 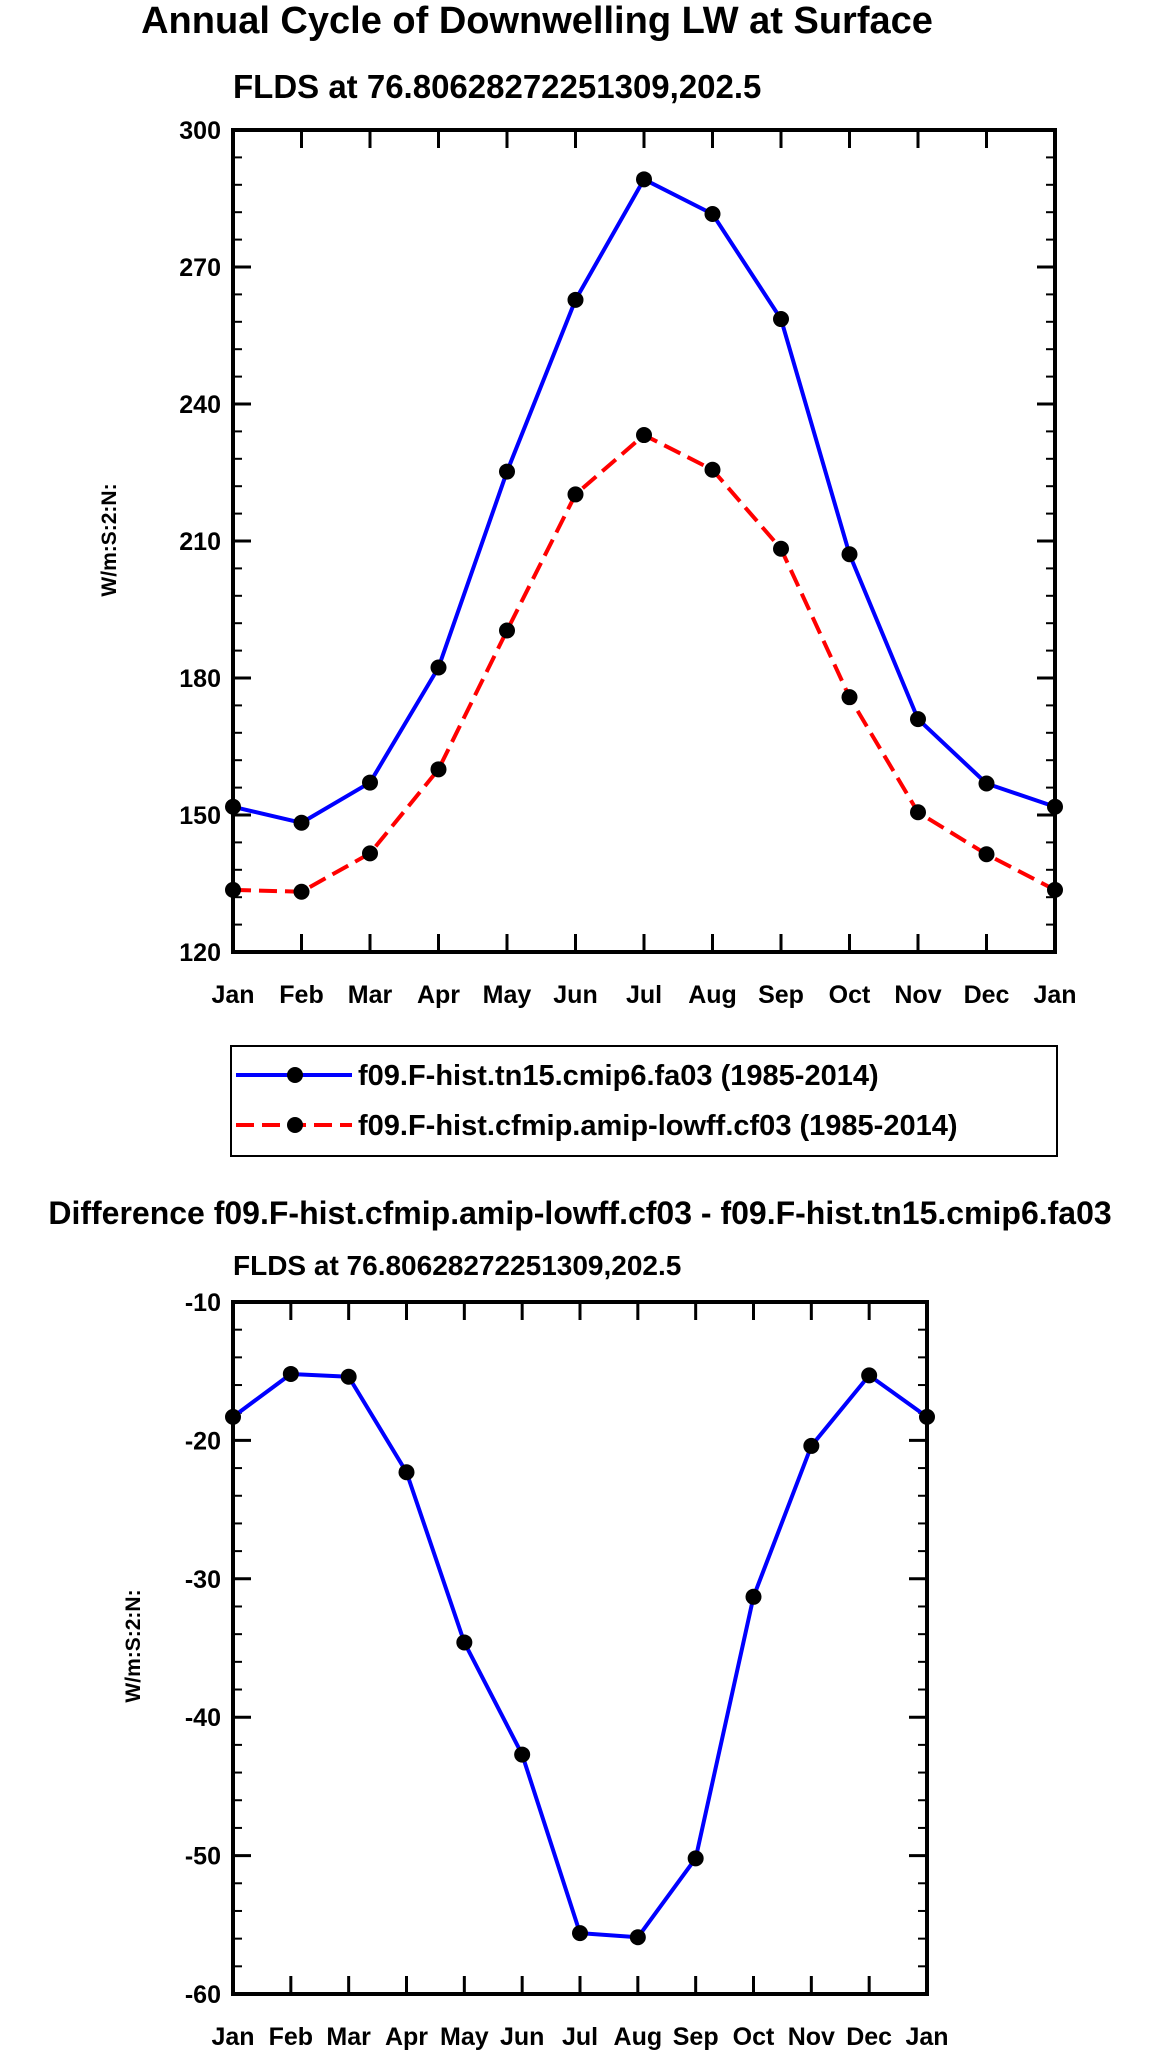 I want to click on bottom-chart-y-axis-label: W/m:S:2:N:, so click(x=133, y=1645).